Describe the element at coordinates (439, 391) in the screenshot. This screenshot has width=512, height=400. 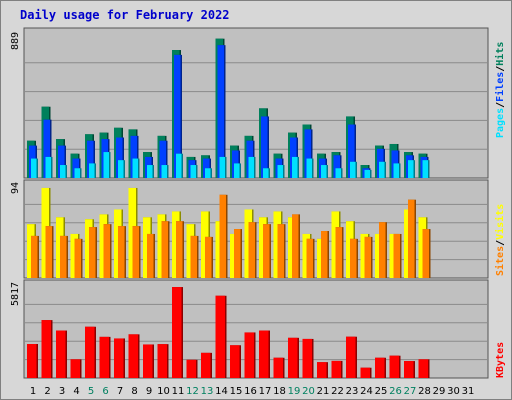
I see `x-label-day-29: 29` at that location.